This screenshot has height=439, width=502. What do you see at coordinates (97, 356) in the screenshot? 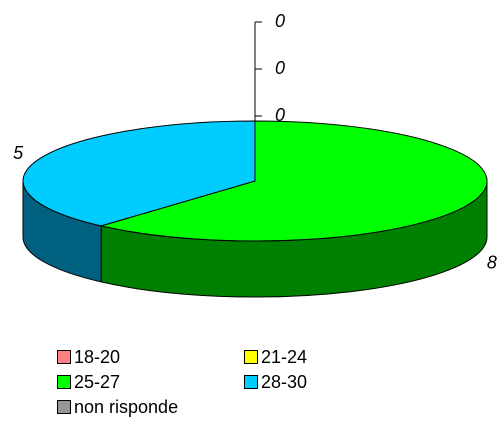
I see `legend-label: 18-20` at bounding box center [97, 356].